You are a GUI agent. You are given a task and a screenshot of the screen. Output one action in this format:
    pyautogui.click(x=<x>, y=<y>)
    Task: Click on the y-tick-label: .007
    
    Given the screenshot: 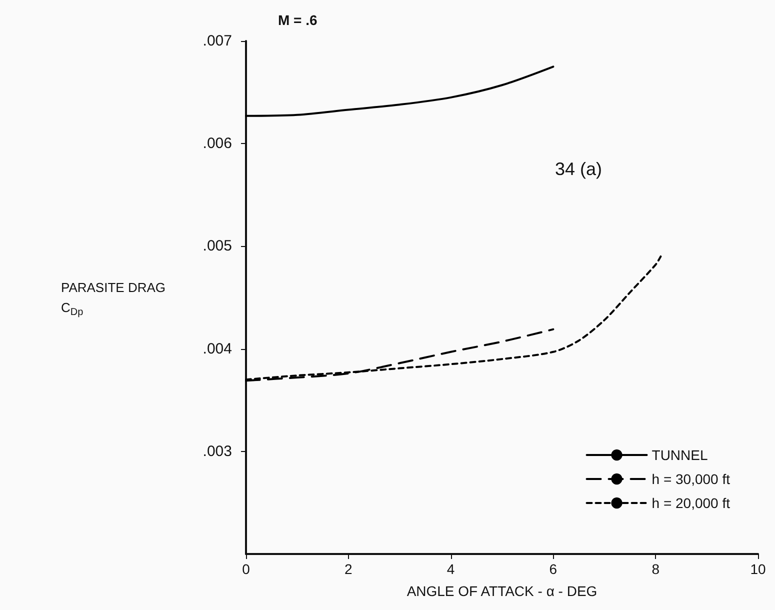 What is the action you would take?
    pyautogui.click(x=217, y=41)
    